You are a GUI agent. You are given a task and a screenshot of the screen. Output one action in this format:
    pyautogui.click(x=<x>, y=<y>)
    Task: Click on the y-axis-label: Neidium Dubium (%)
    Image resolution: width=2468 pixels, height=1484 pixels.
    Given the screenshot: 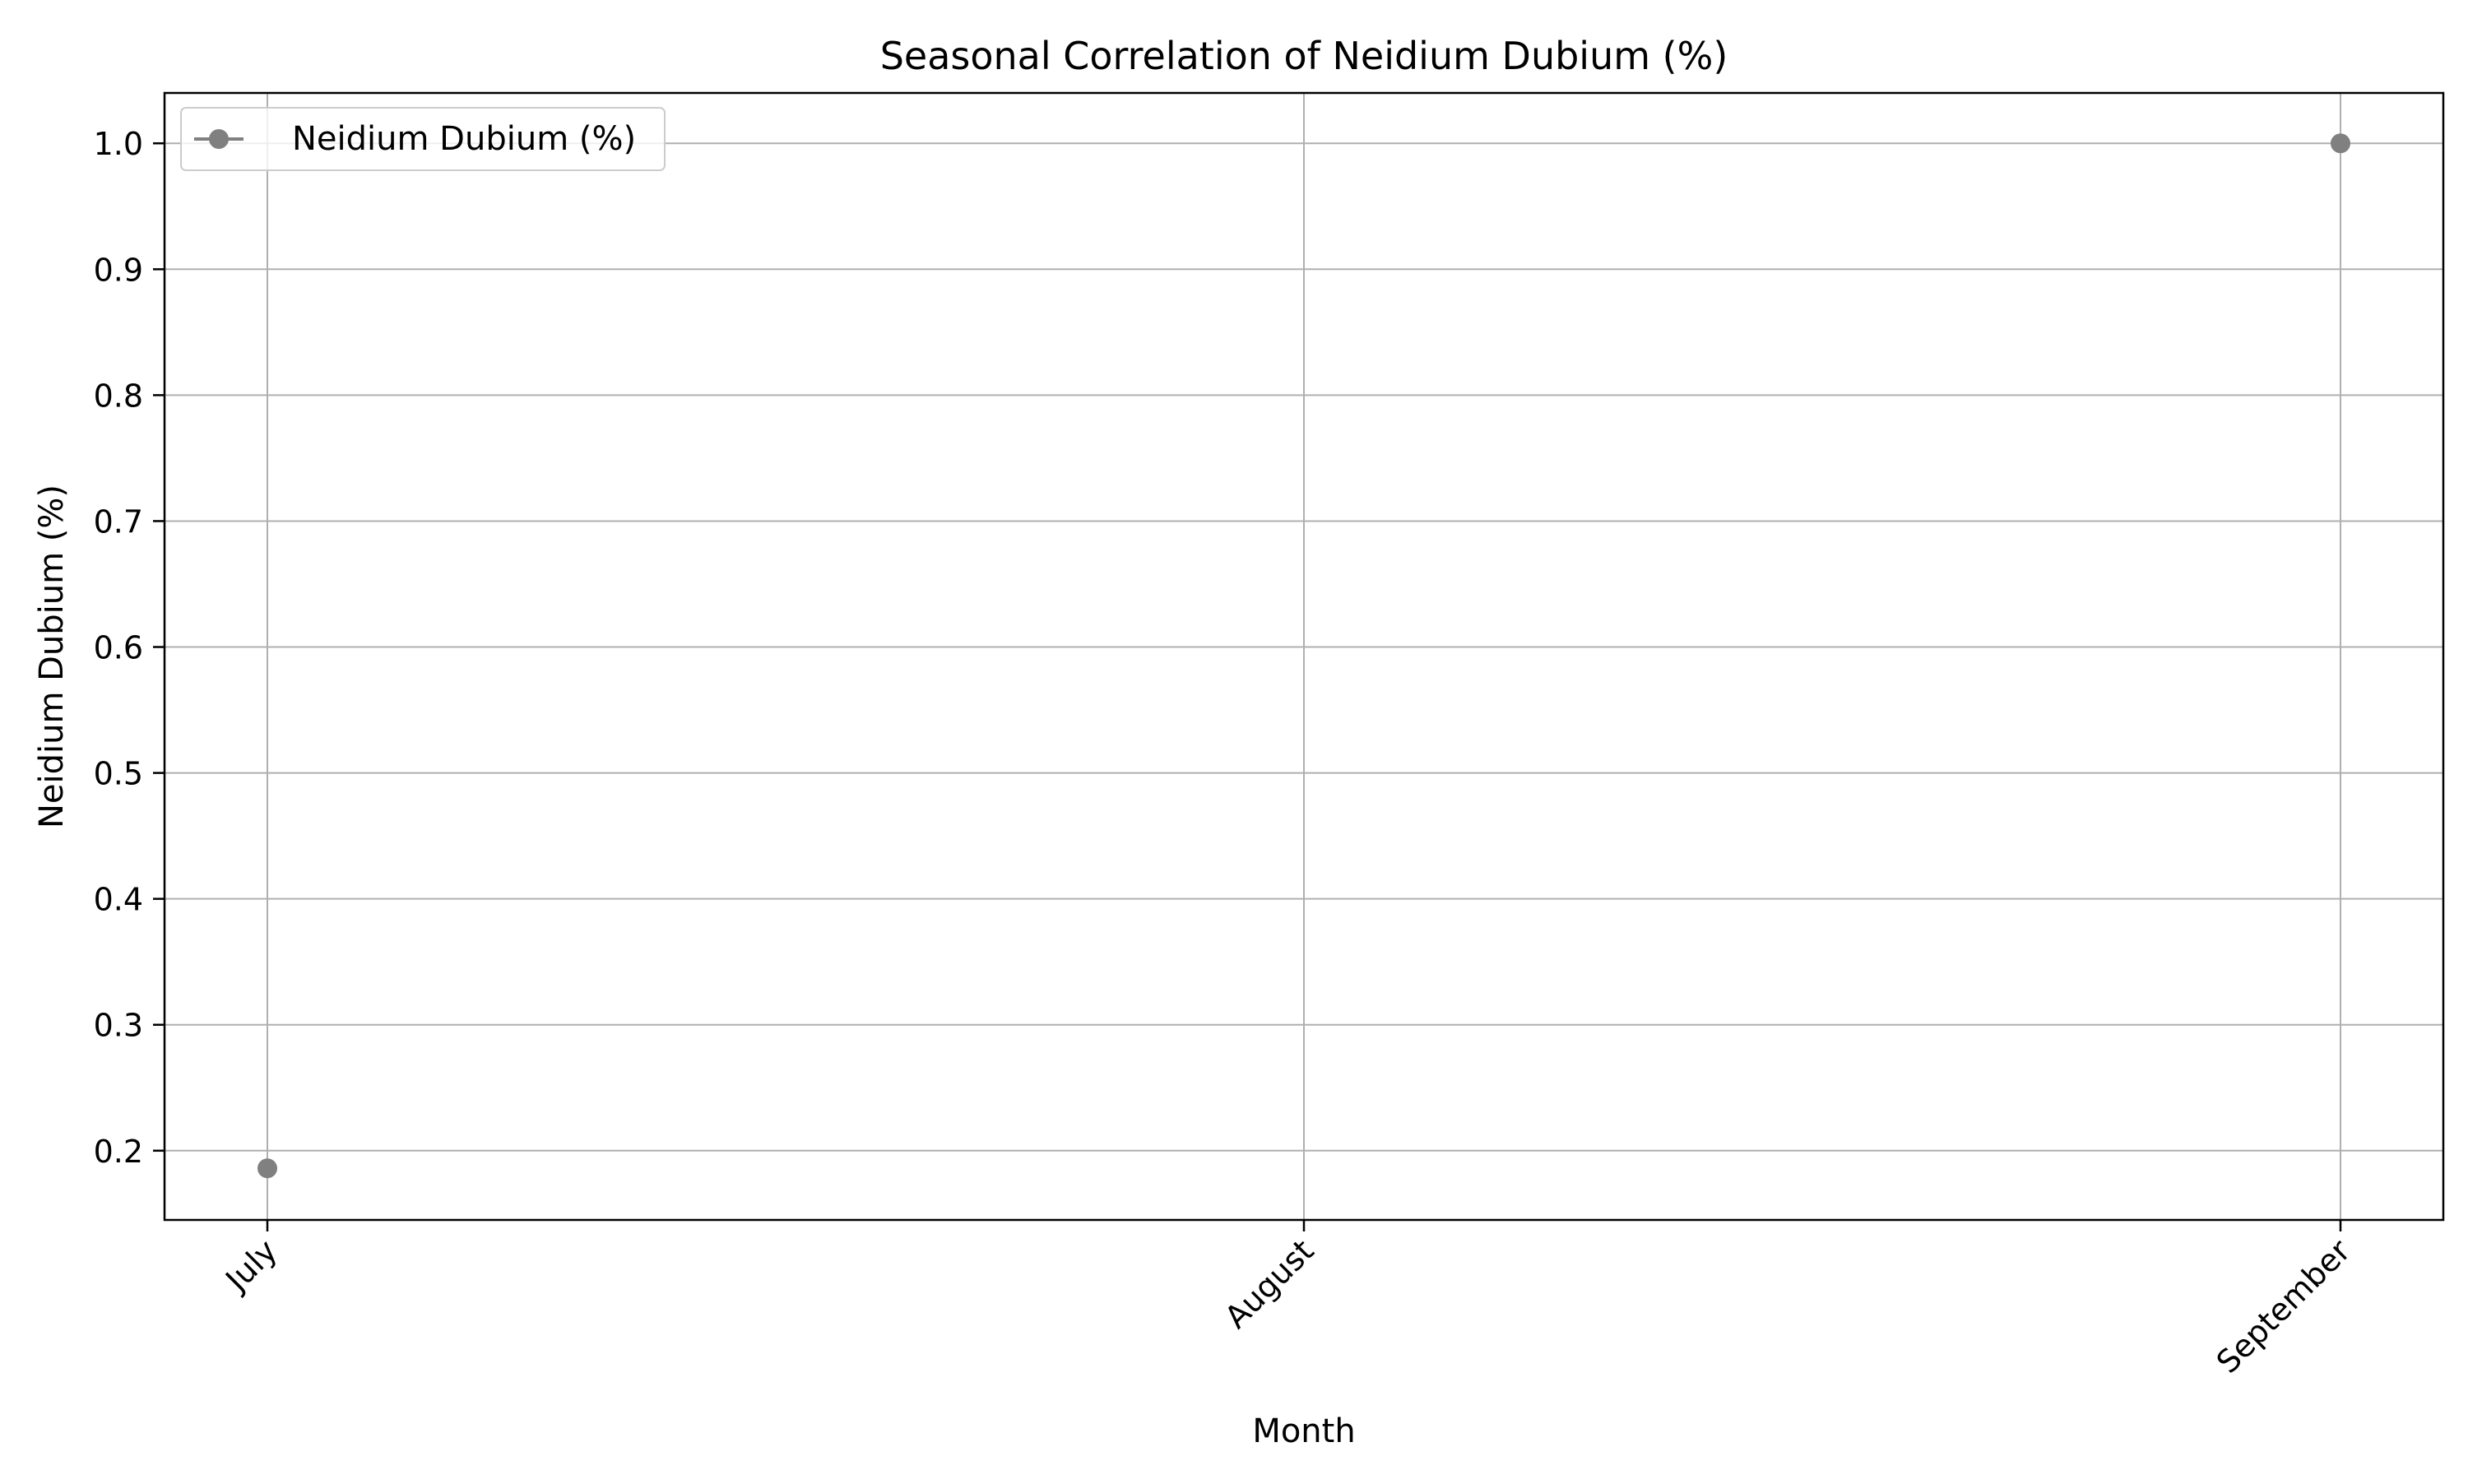 What is the action you would take?
    pyautogui.click(x=52, y=656)
    